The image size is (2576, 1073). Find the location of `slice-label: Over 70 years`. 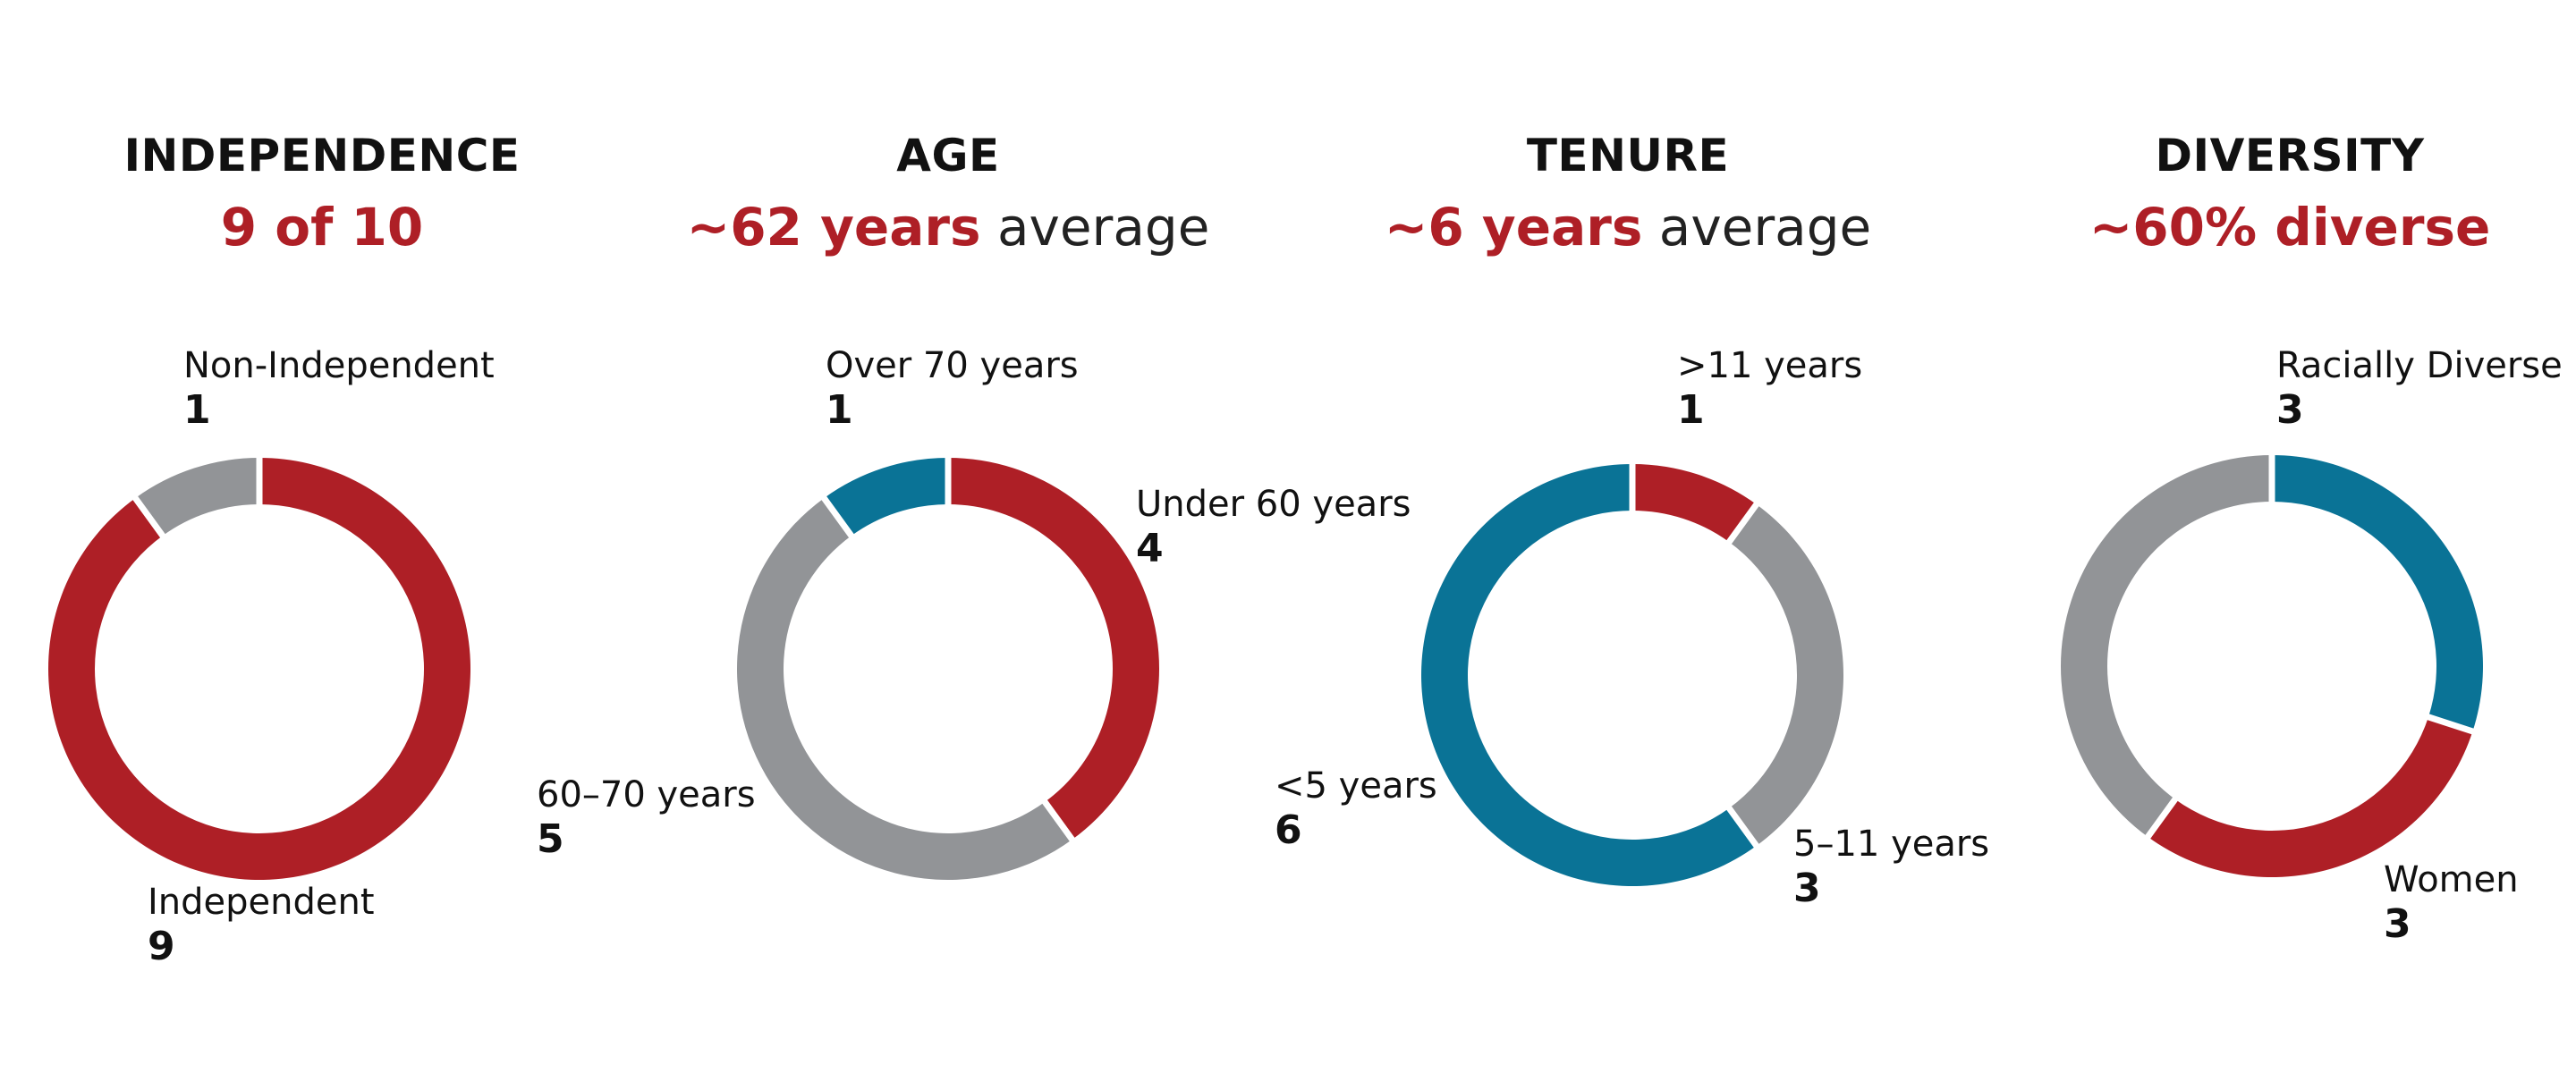

slice-label: Over 70 years is located at coordinates (952, 365).